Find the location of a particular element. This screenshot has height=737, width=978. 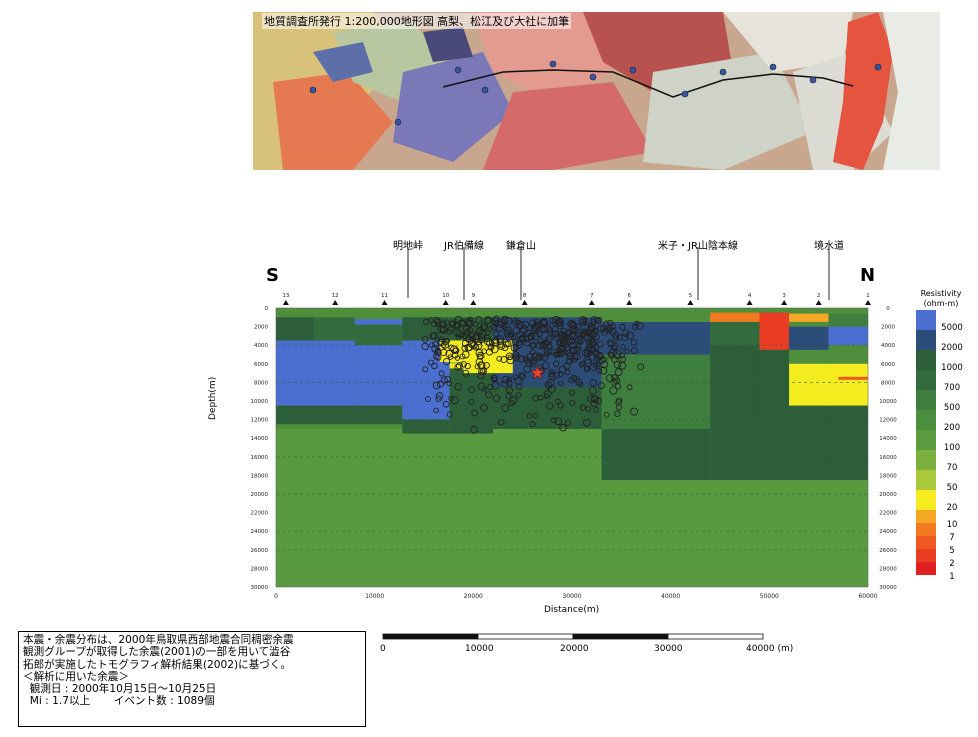

station-id: 2 is located at coordinates (819, 296).